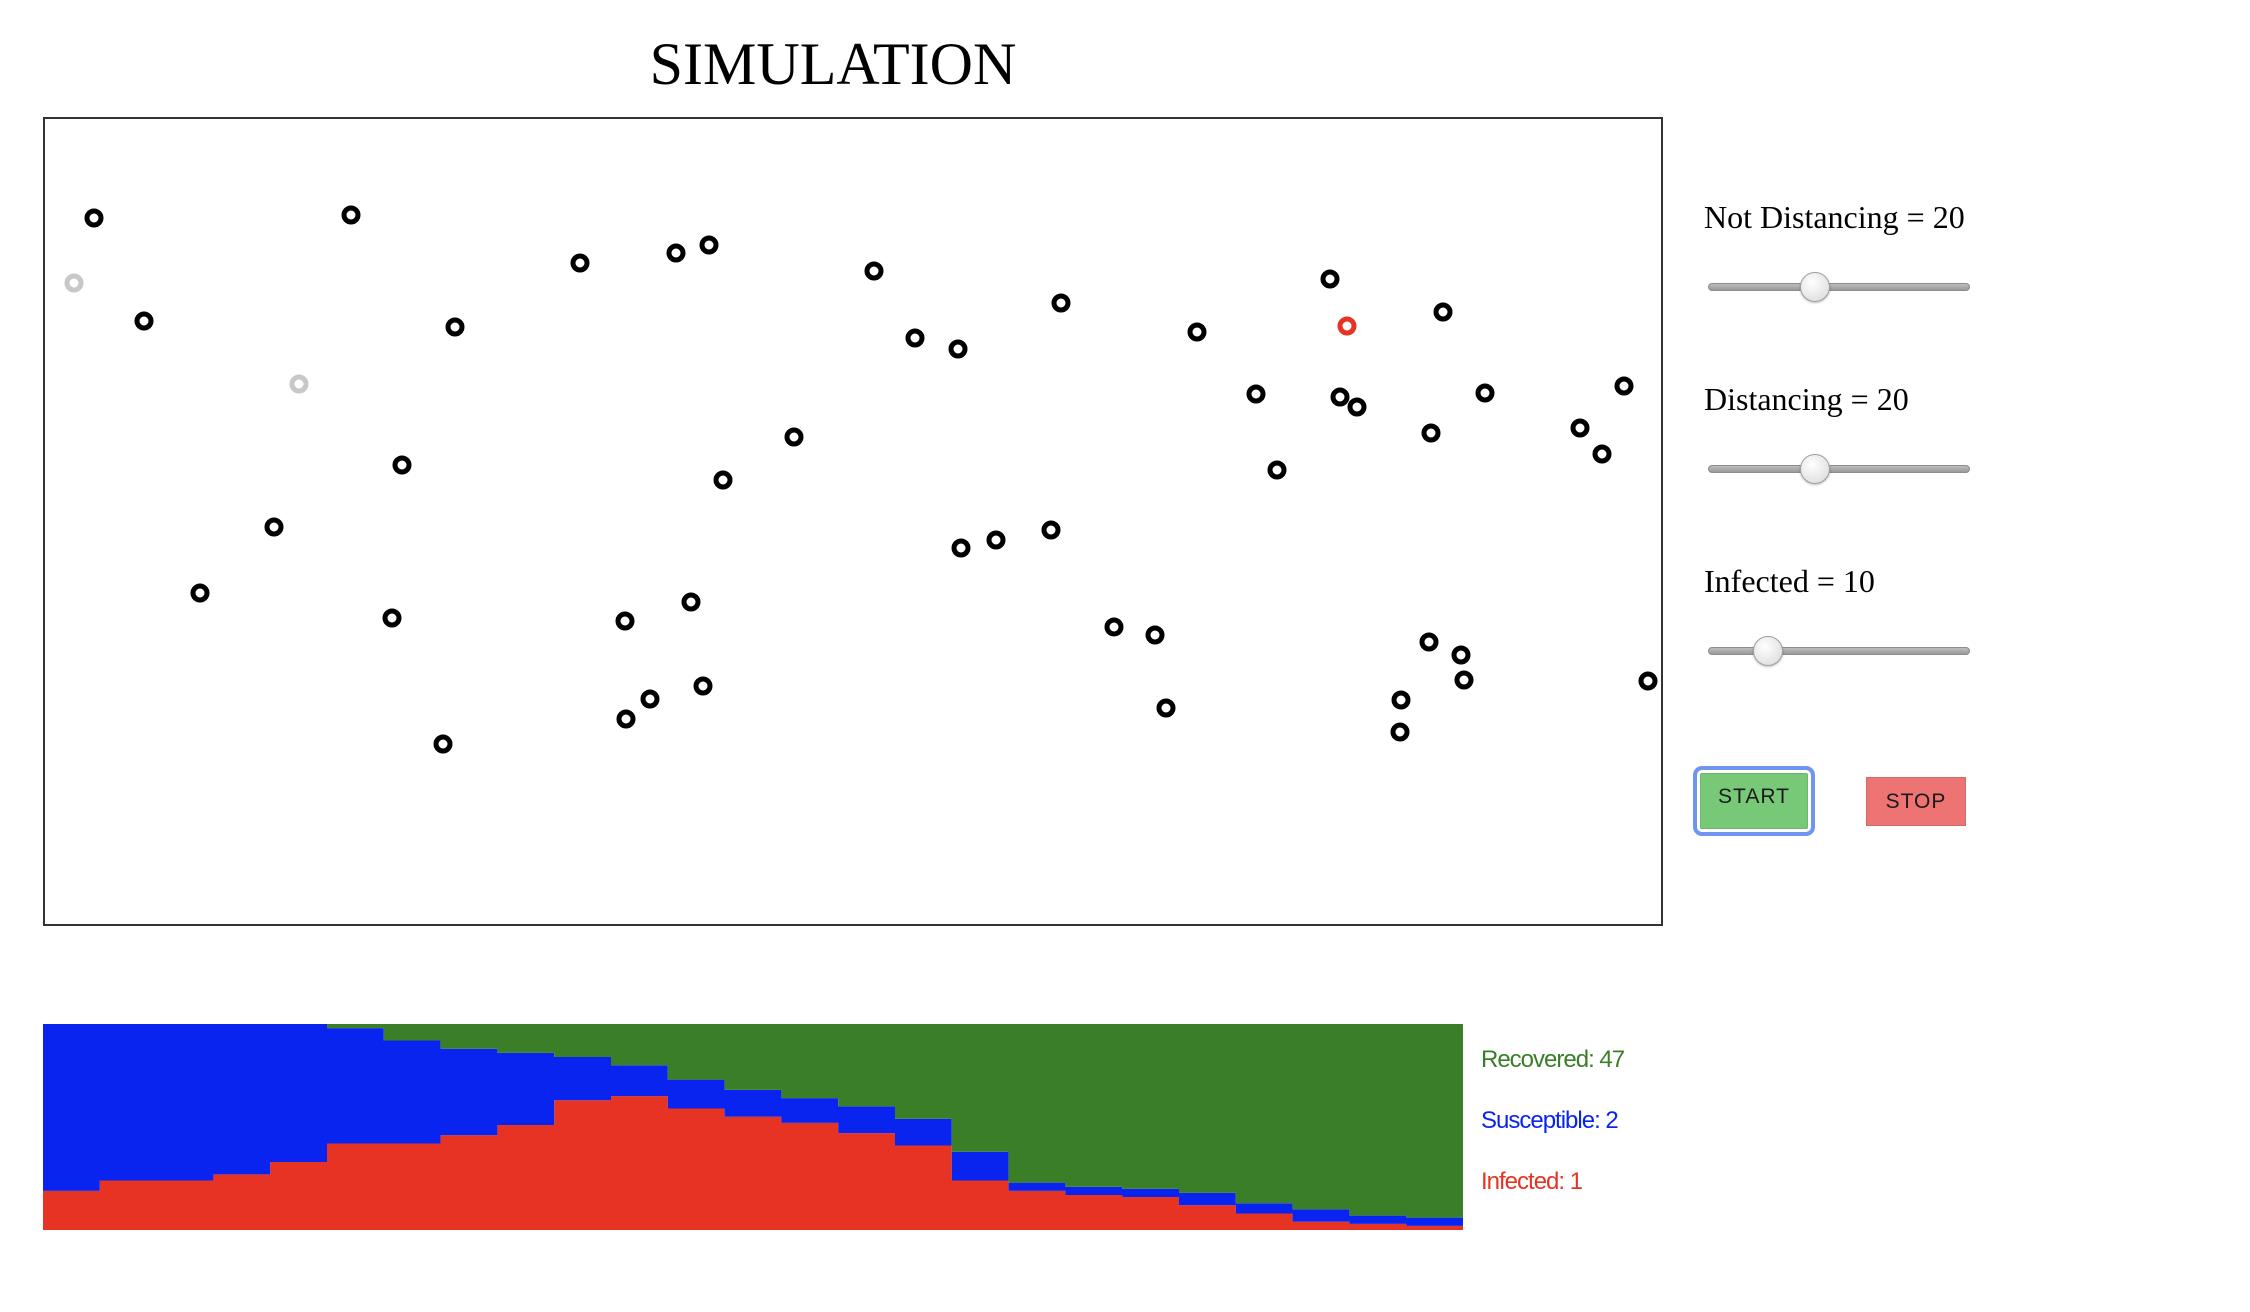  What do you see at coordinates (753, 1163) in the screenshot?
I see `area-infected` at bounding box center [753, 1163].